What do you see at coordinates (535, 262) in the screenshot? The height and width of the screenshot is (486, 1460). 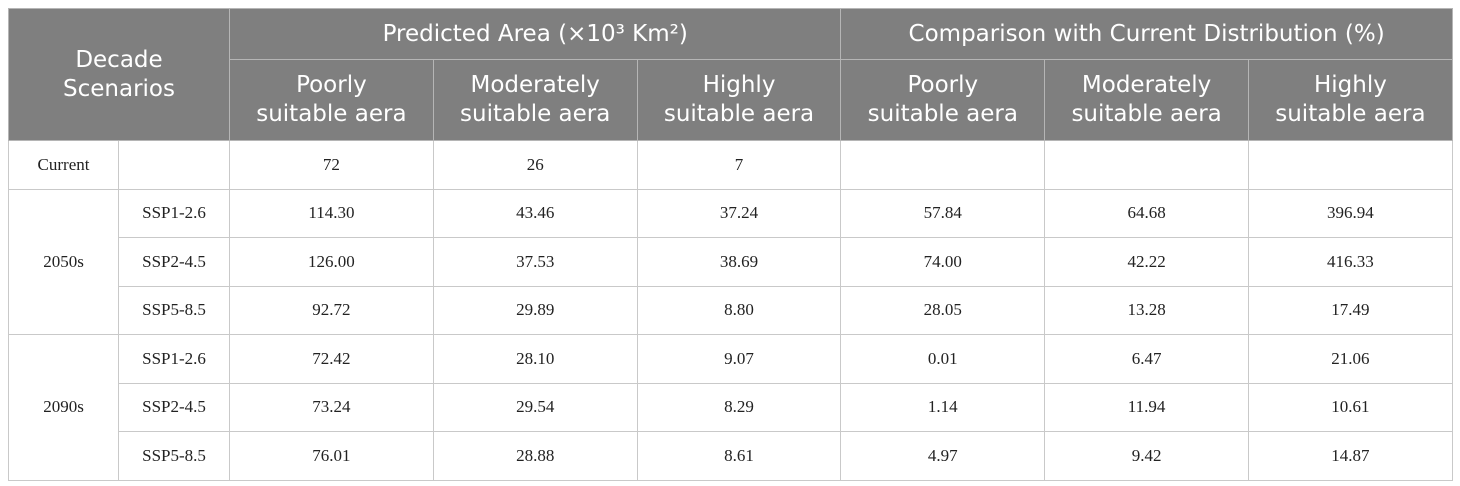 I see `value-cell: 37.53` at bounding box center [535, 262].